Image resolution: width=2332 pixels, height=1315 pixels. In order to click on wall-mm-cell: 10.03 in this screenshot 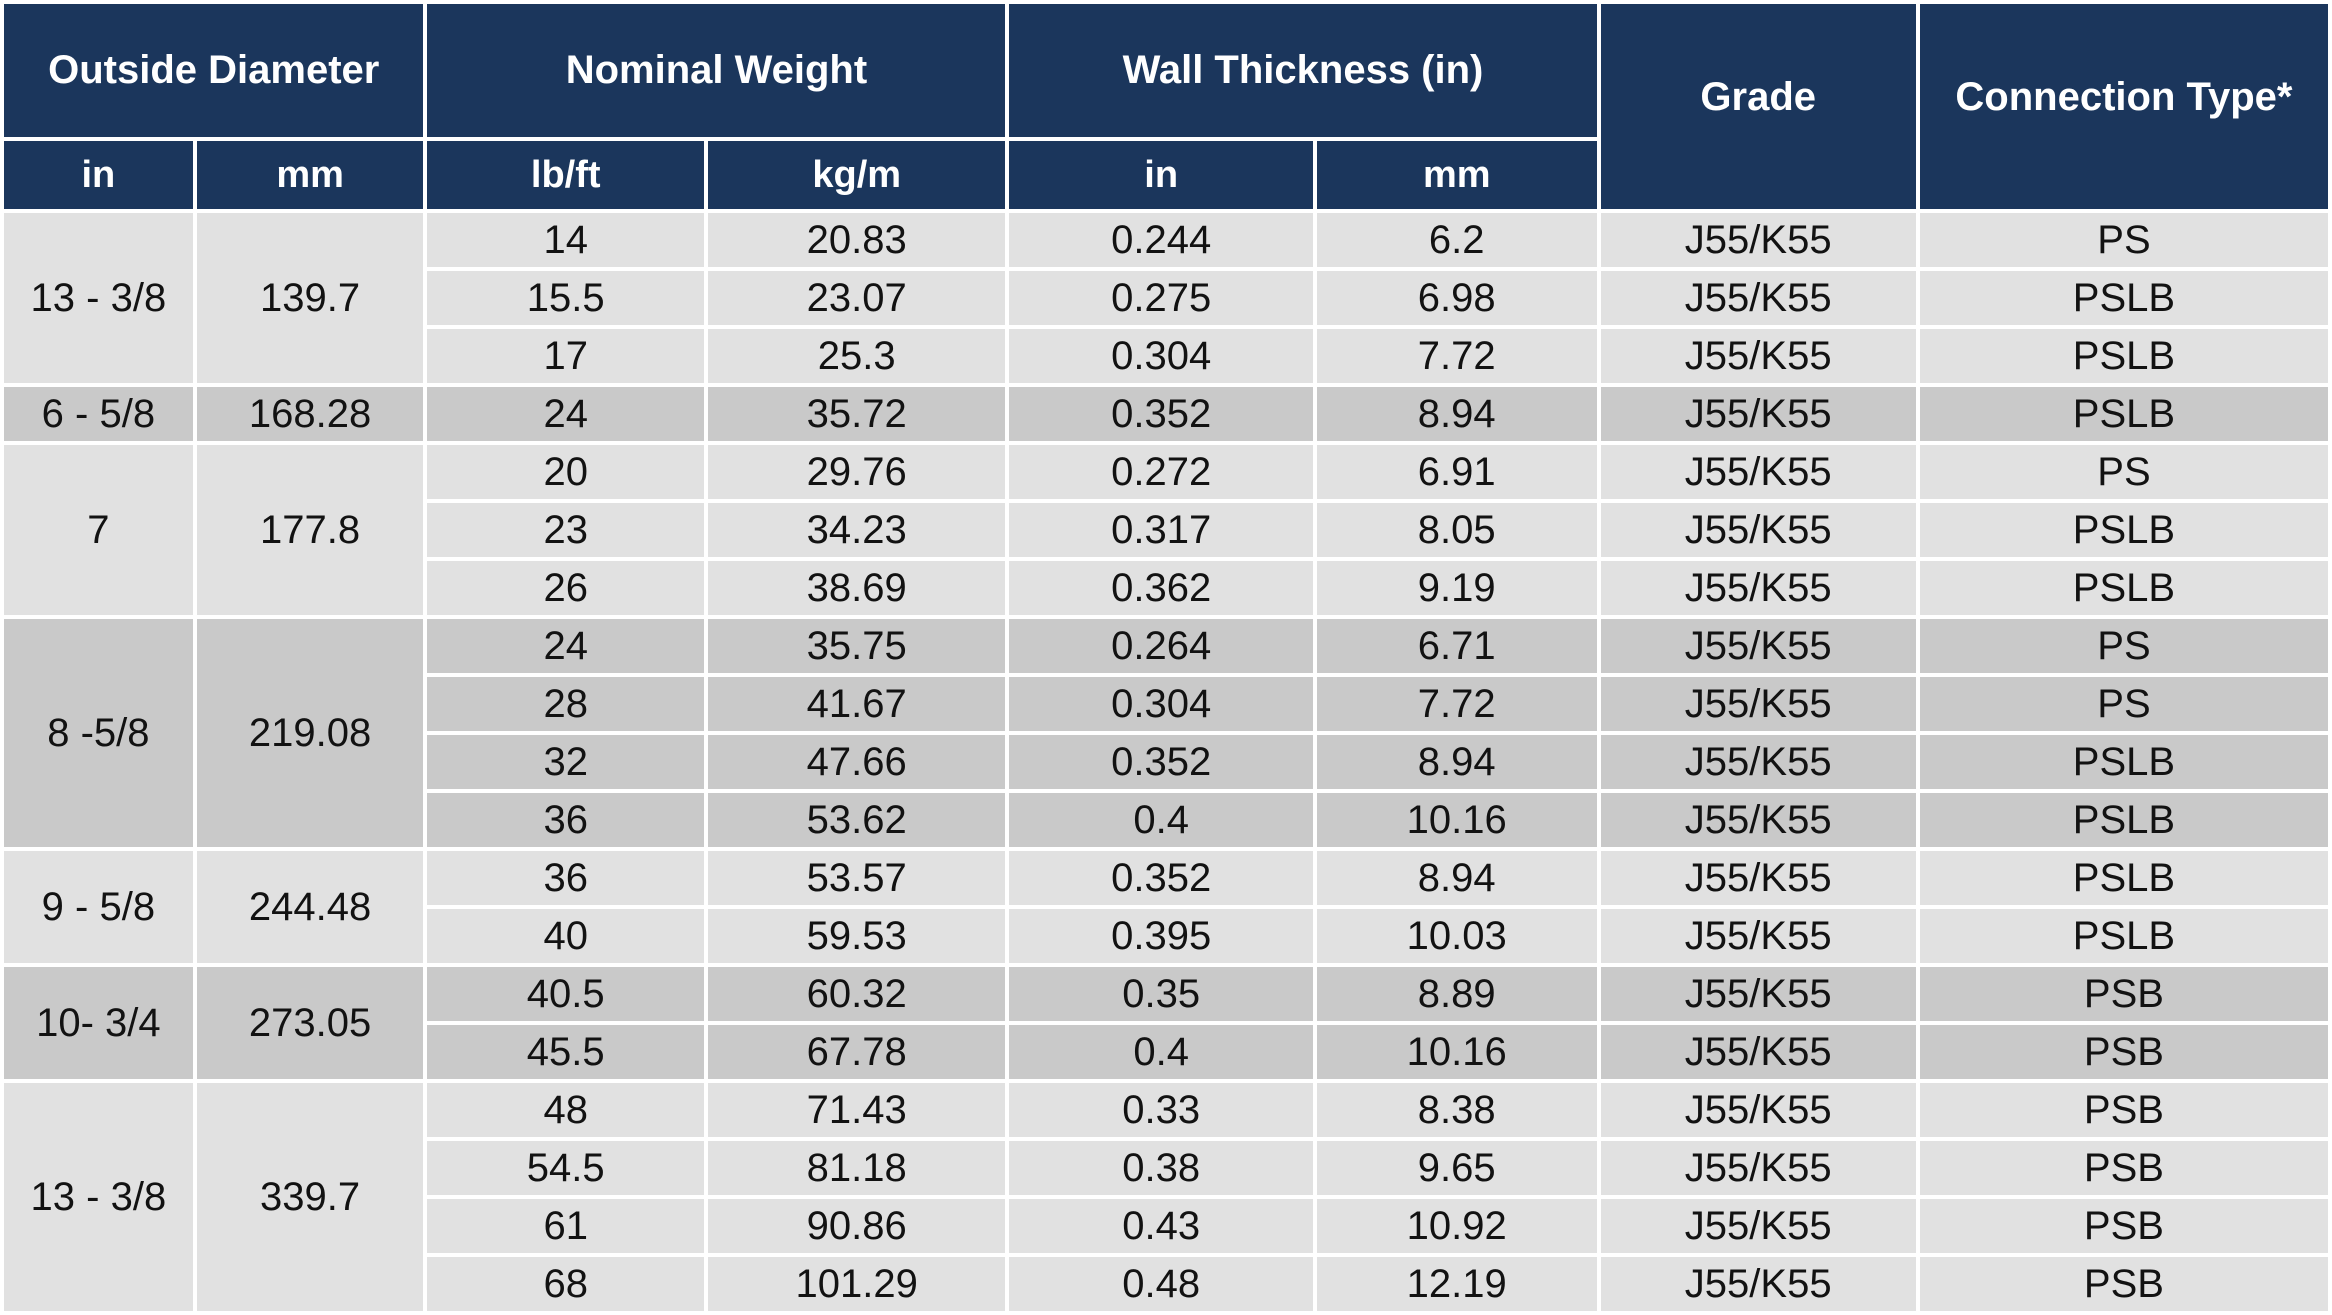, I will do `click(1456, 936)`.